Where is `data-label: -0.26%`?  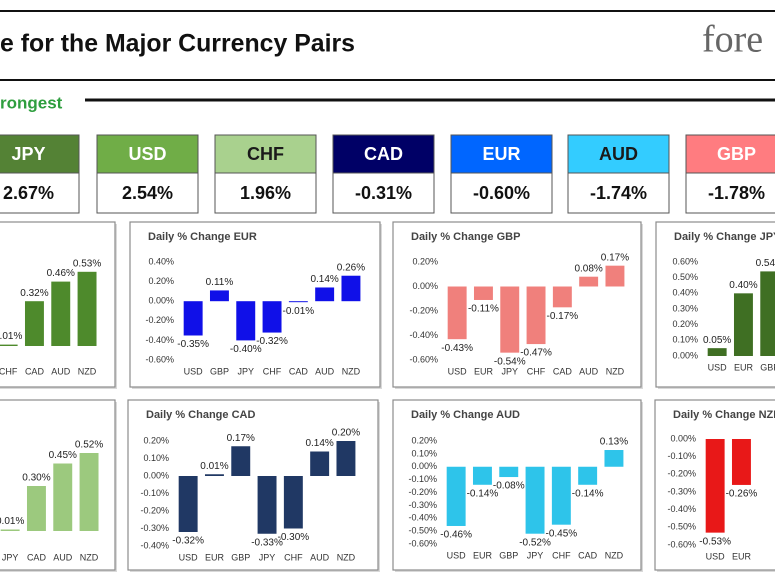
data-label: -0.26% is located at coordinates (742, 494).